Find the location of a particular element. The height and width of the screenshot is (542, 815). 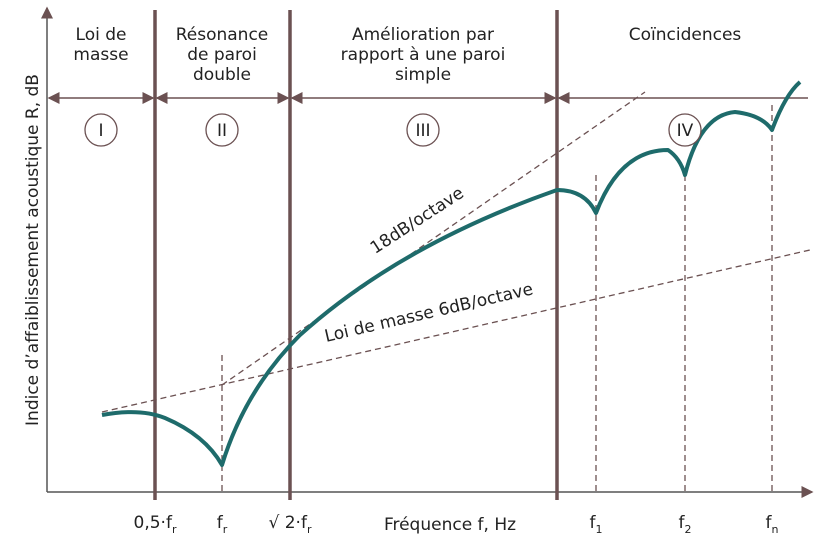

region-title: Résonance is located at coordinates (222, 35).